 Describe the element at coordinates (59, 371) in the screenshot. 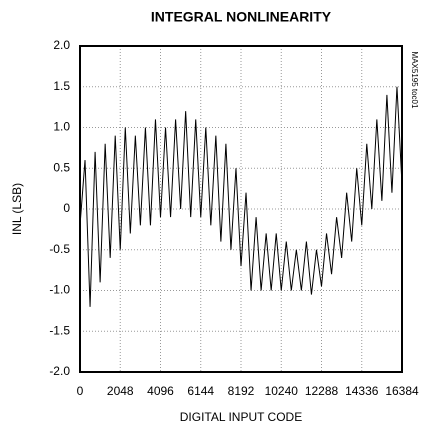

I see `y-tick-label: -2.0` at that location.